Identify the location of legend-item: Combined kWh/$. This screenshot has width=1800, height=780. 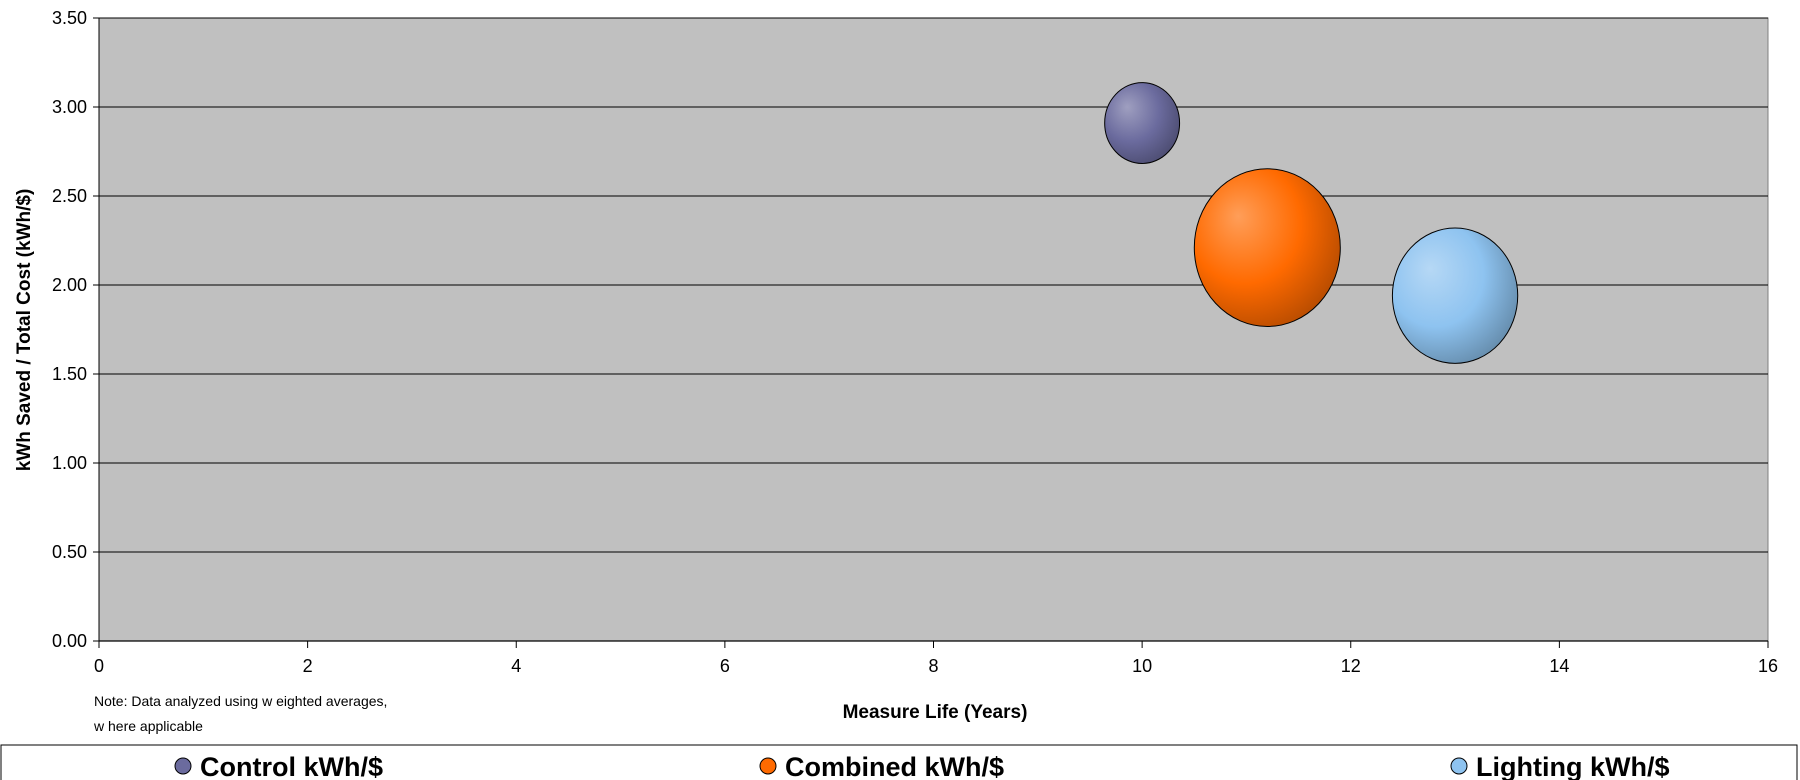
(881, 766).